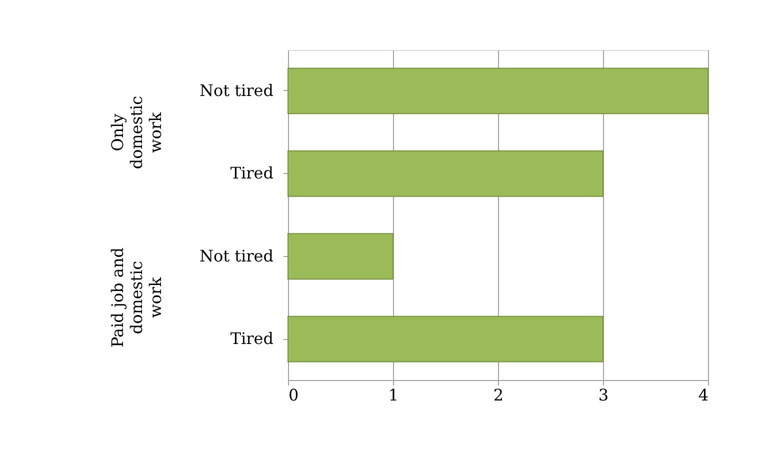 The image size is (776, 460). I want to click on x-tick-label: 4, so click(703, 395).